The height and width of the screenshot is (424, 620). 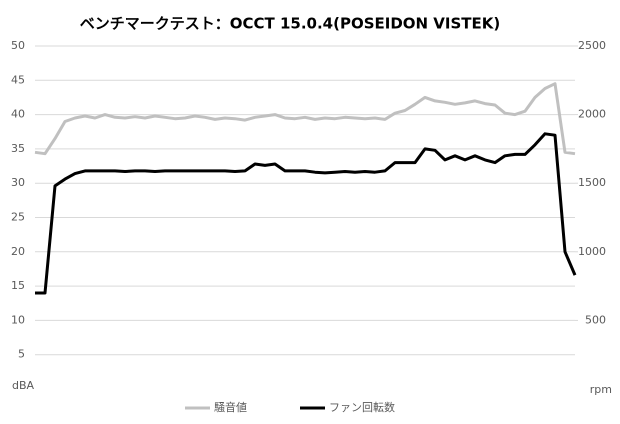 I want to click on legend-label: 騒音値, so click(x=230, y=407).